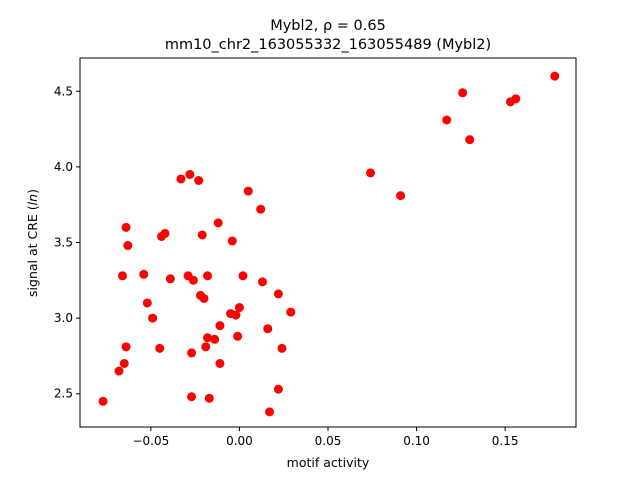  What do you see at coordinates (328, 462) in the screenshot?
I see `x-axis-label: motif activity` at bounding box center [328, 462].